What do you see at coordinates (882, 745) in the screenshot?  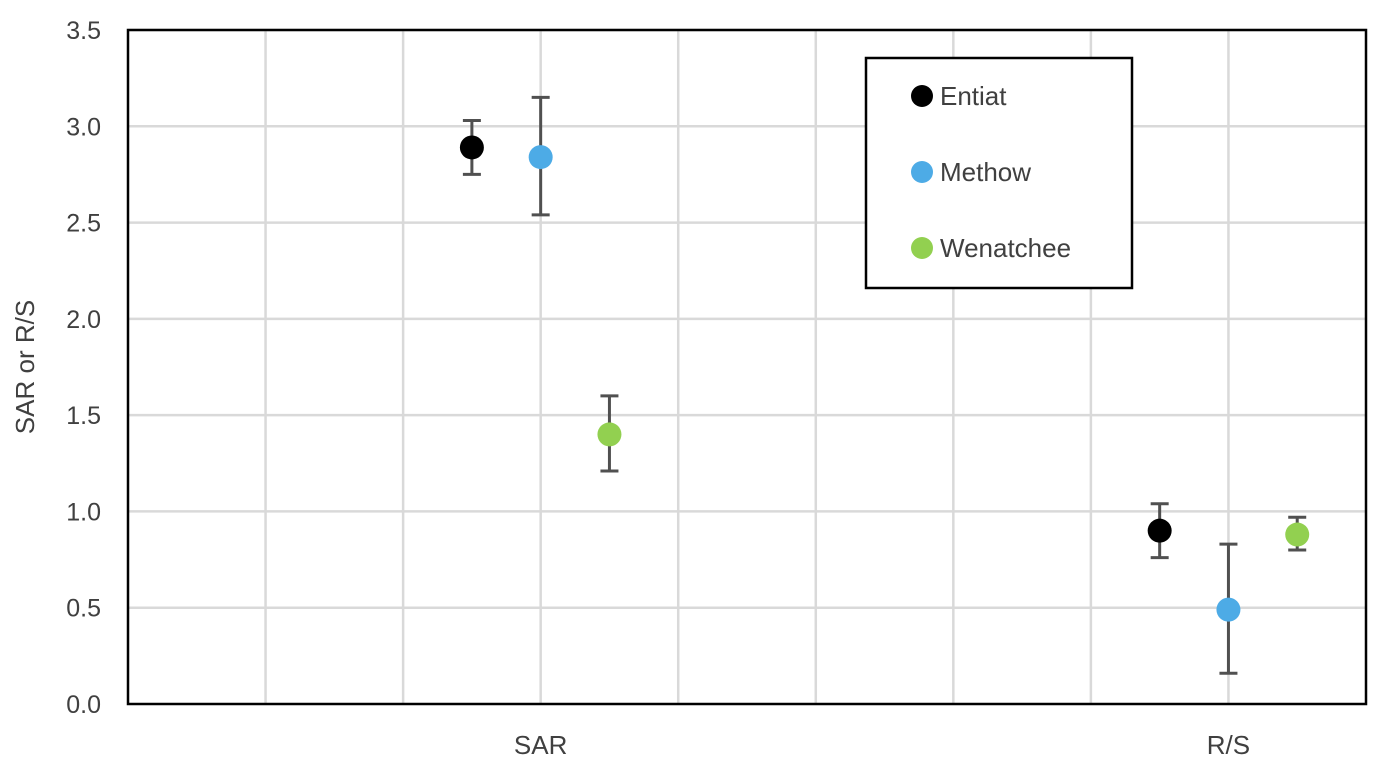 I see `x-tick-labels: SAR R/S` at bounding box center [882, 745].